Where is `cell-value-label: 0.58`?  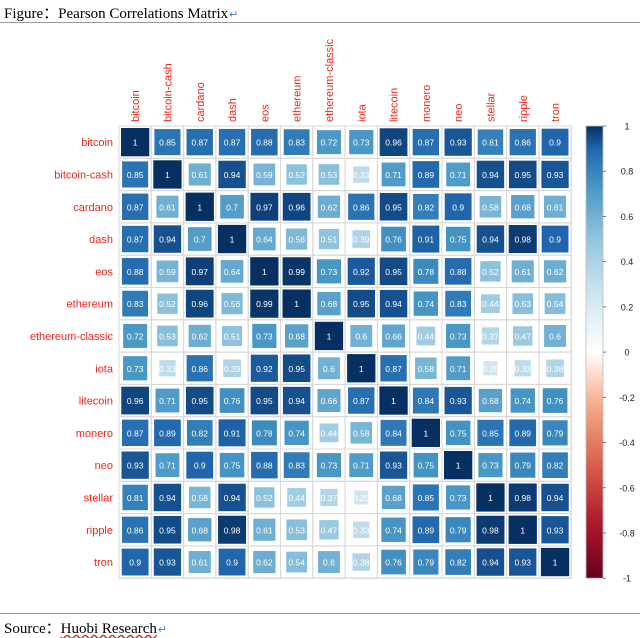
cell-value-label: 0.58 is located at coordinates (361, 433).